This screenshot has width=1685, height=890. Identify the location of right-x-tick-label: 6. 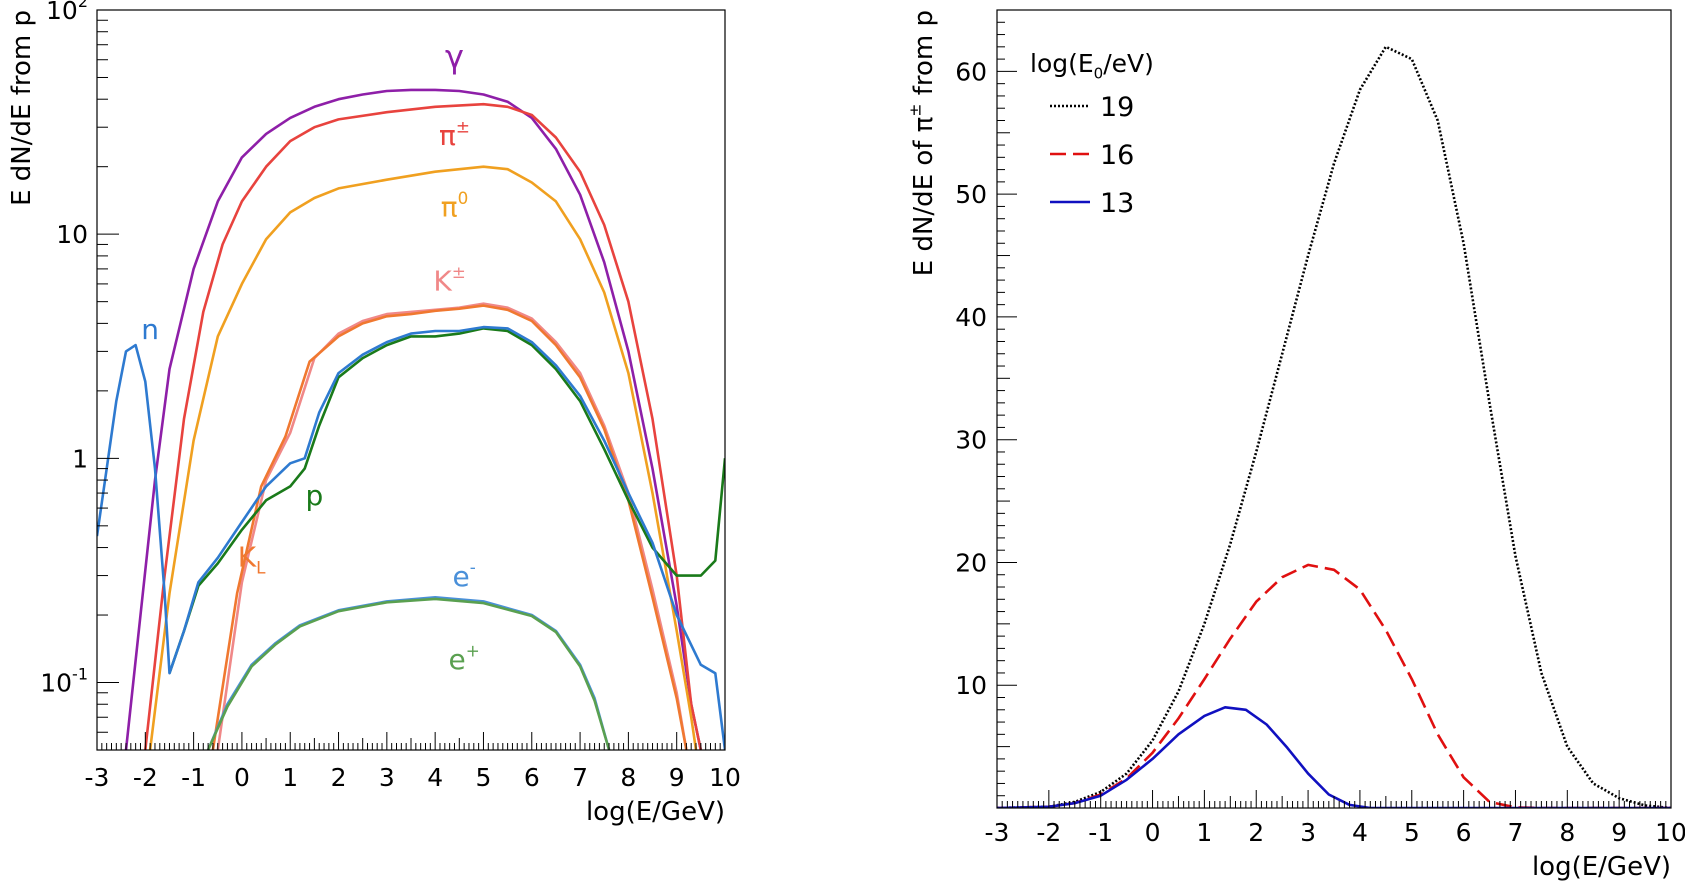
(1464, 832).